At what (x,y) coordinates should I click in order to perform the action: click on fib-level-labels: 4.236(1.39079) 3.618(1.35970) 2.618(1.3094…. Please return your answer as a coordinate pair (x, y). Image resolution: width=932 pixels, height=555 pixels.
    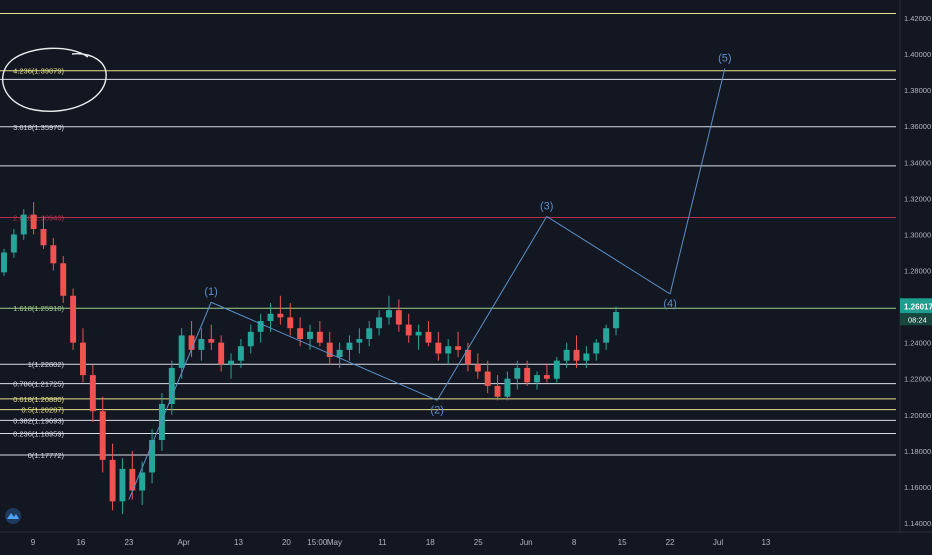
    Looking at the image, I should click on (38, 263).